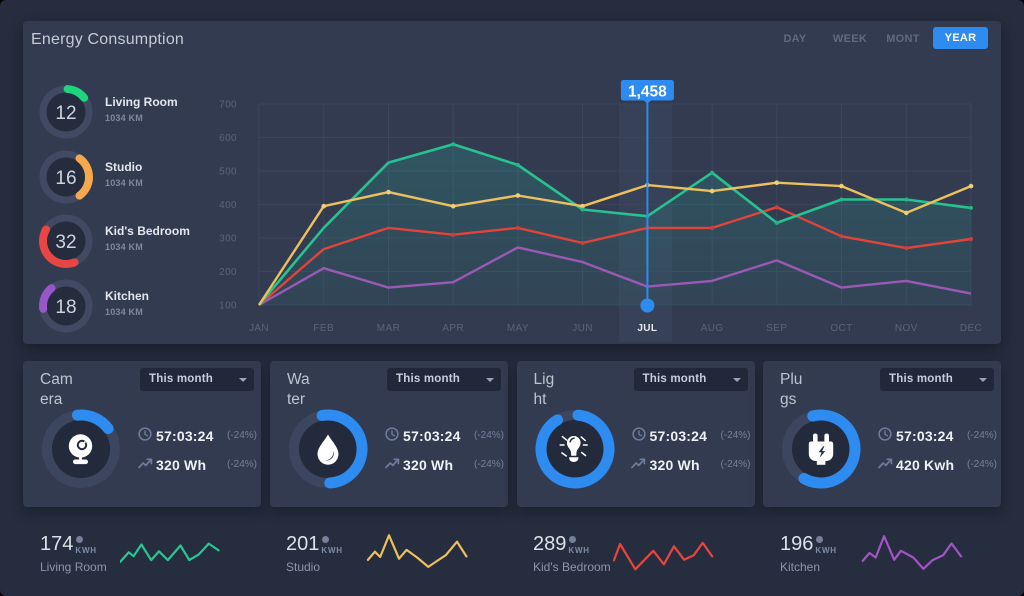  What do you see at coordinates (518, 328) in the screenshot?
I see `svg-text: MAY` at bounding box center [518, 328].